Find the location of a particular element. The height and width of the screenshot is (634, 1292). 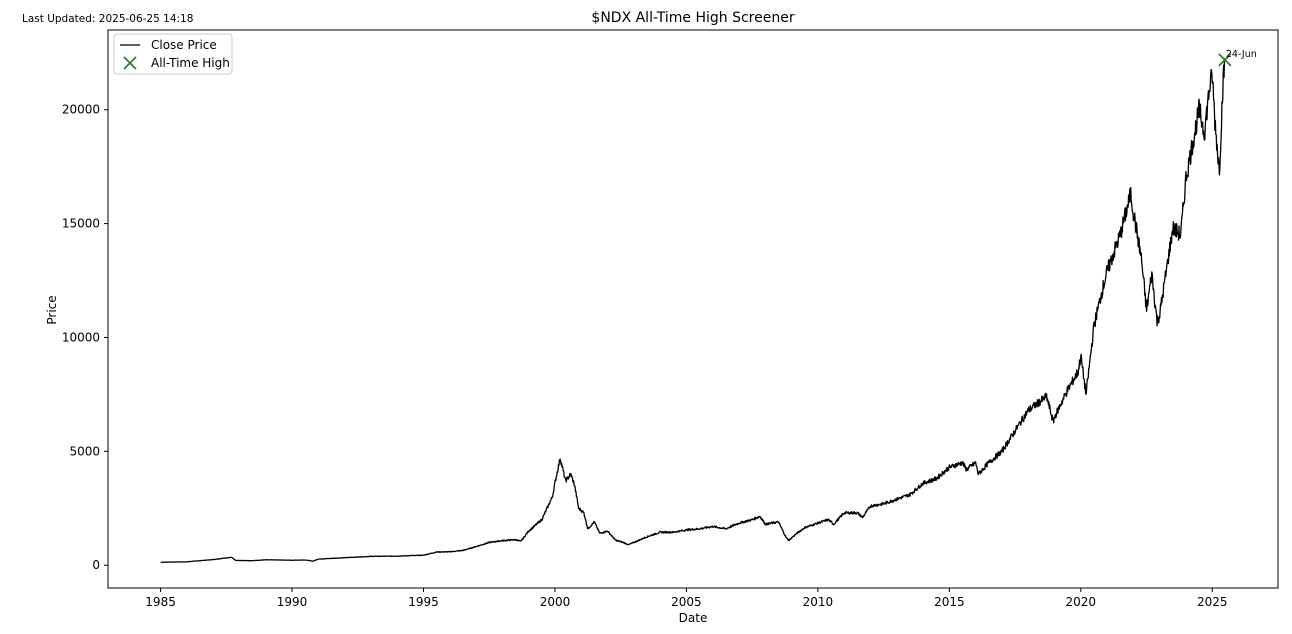

chart-title: $NDX All-Time High Screener is located at coordinates (692, 18).